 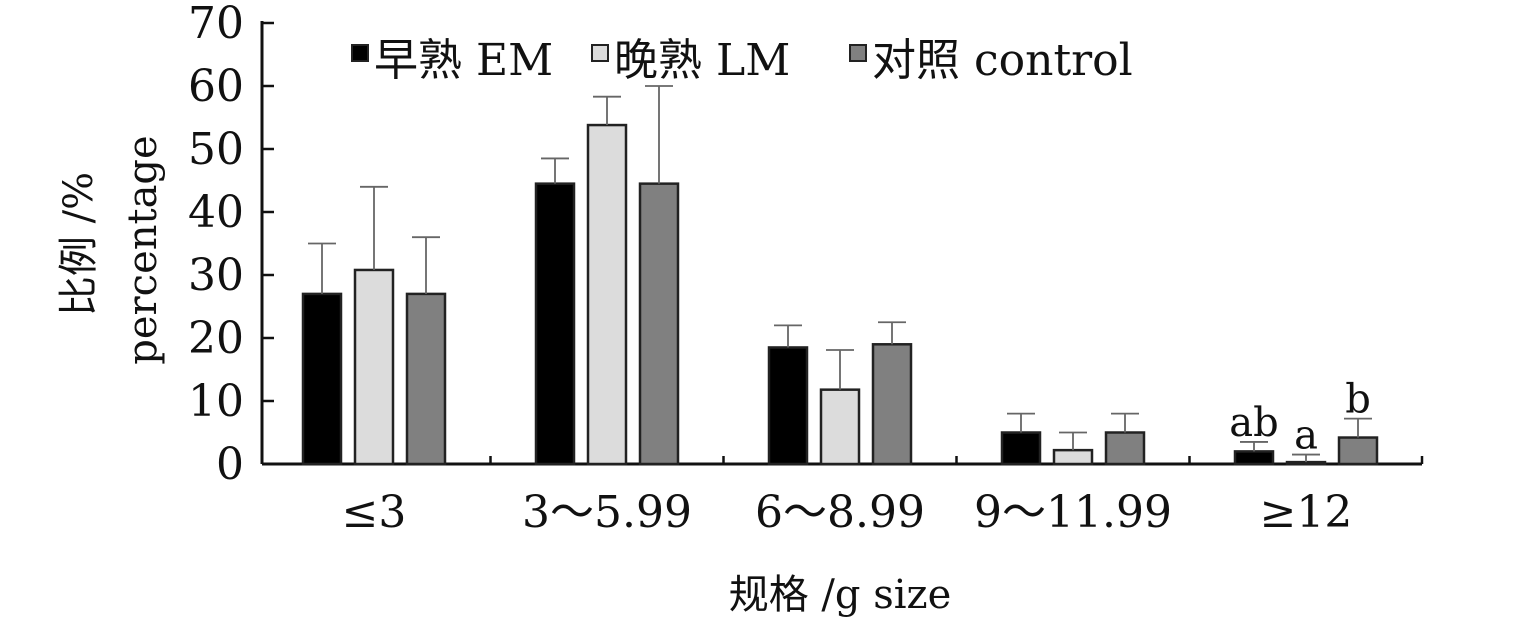 I want to click on y-tick-label: 40, so click(x=216, y=212).